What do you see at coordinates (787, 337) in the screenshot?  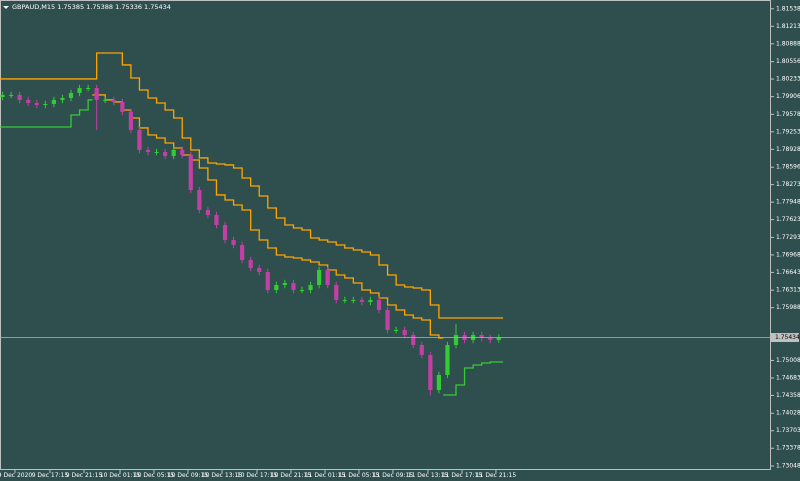 I see `price-label: 1.75434` at bounding box center [787, 337].